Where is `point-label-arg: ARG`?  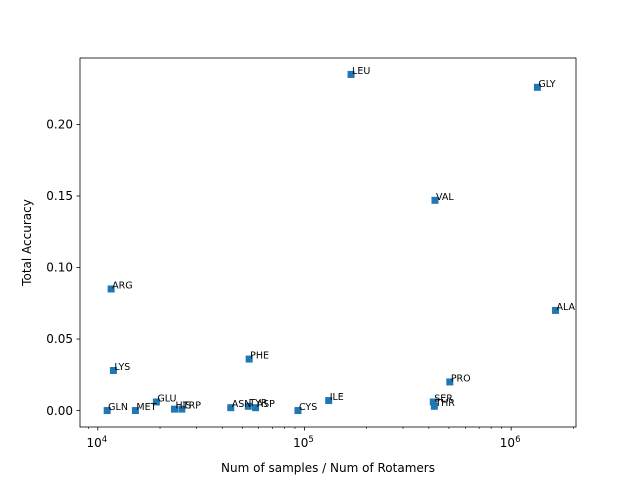
point-label-arg: ARG is located at coordinates (122, 285).